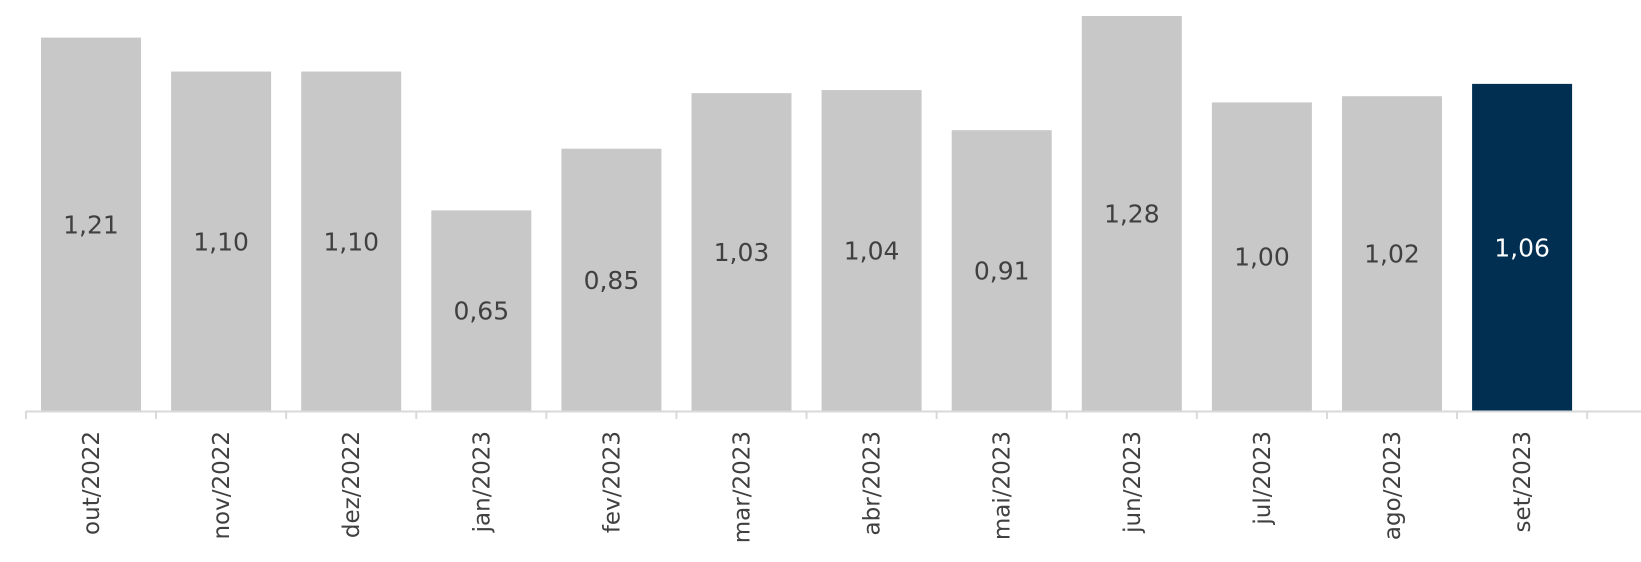 Image resolution: width=1641 pixels, height=562 pixels. What do you see at coordinates (482, 482) in the screenshot?
I see `x-tick-label: jan/2023` at bounding box center [482, 482].